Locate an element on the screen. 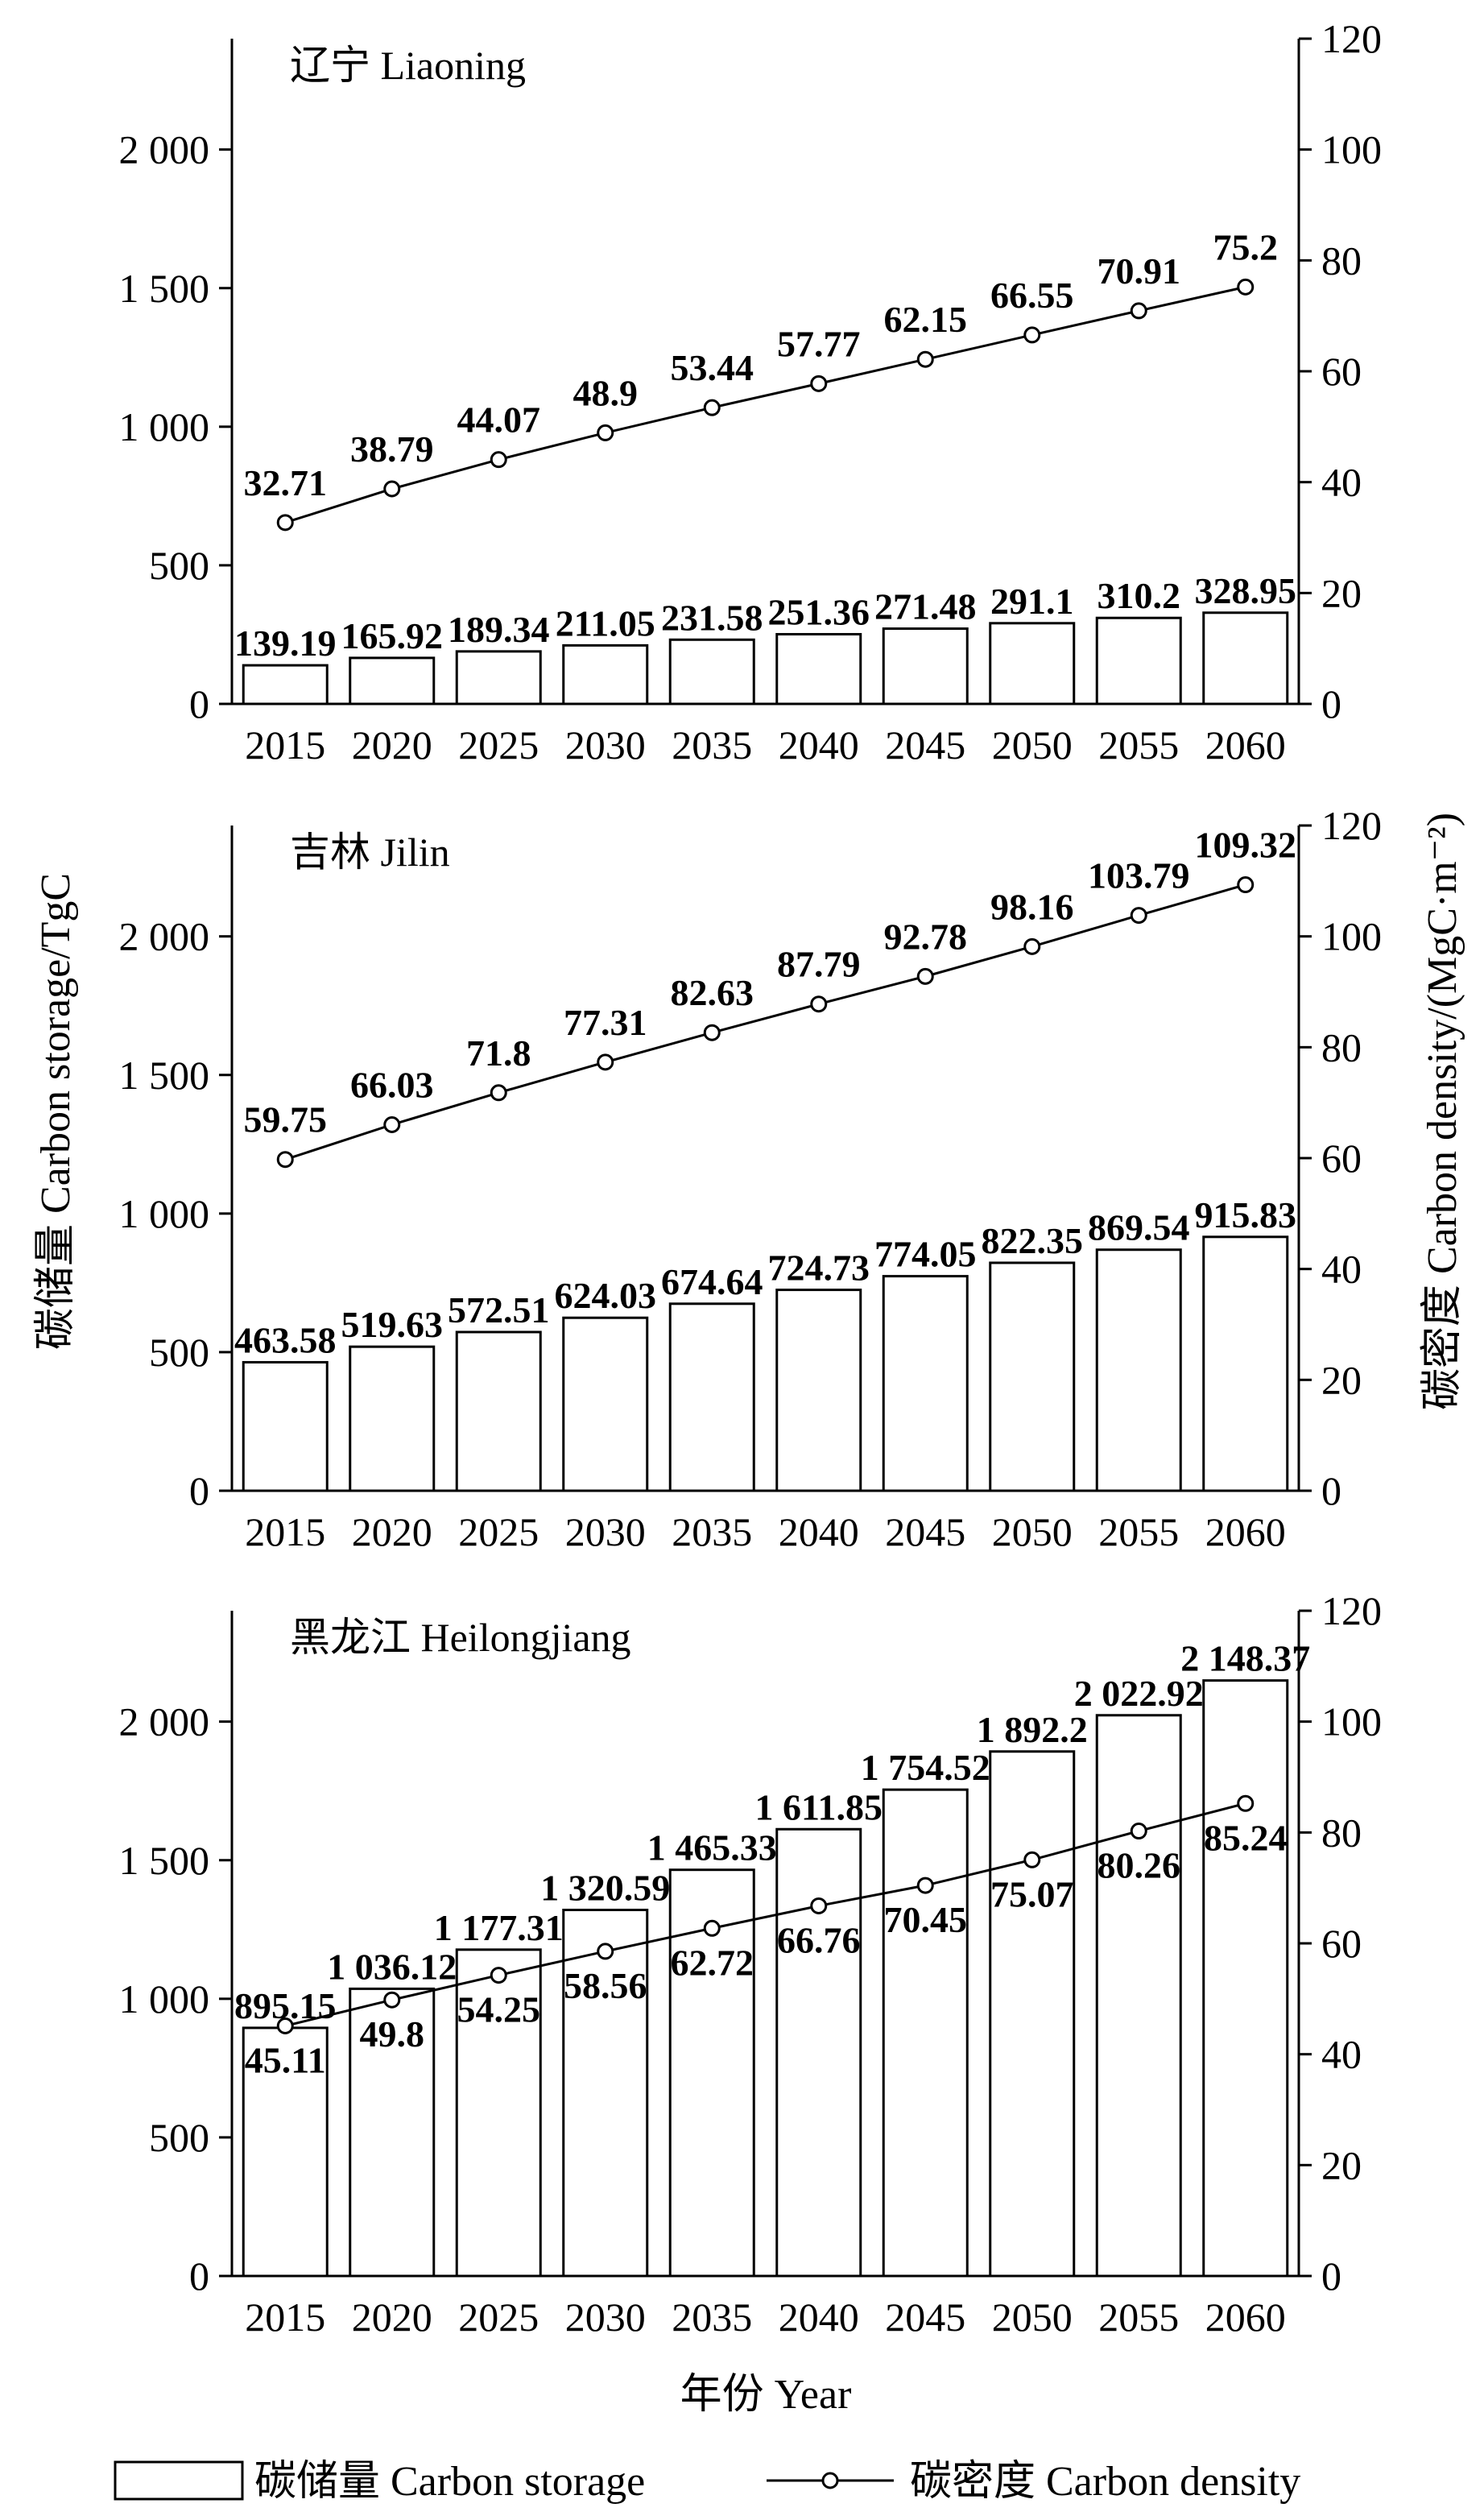 This screenshot has width=1484, height=2520. storage-bar-label: 2 022.92 is located at coordinates (1139, 1693).